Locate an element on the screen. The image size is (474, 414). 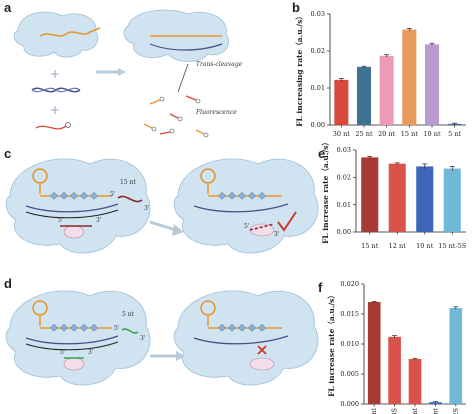
bar-25-nt is located at coordinates (364, 95).